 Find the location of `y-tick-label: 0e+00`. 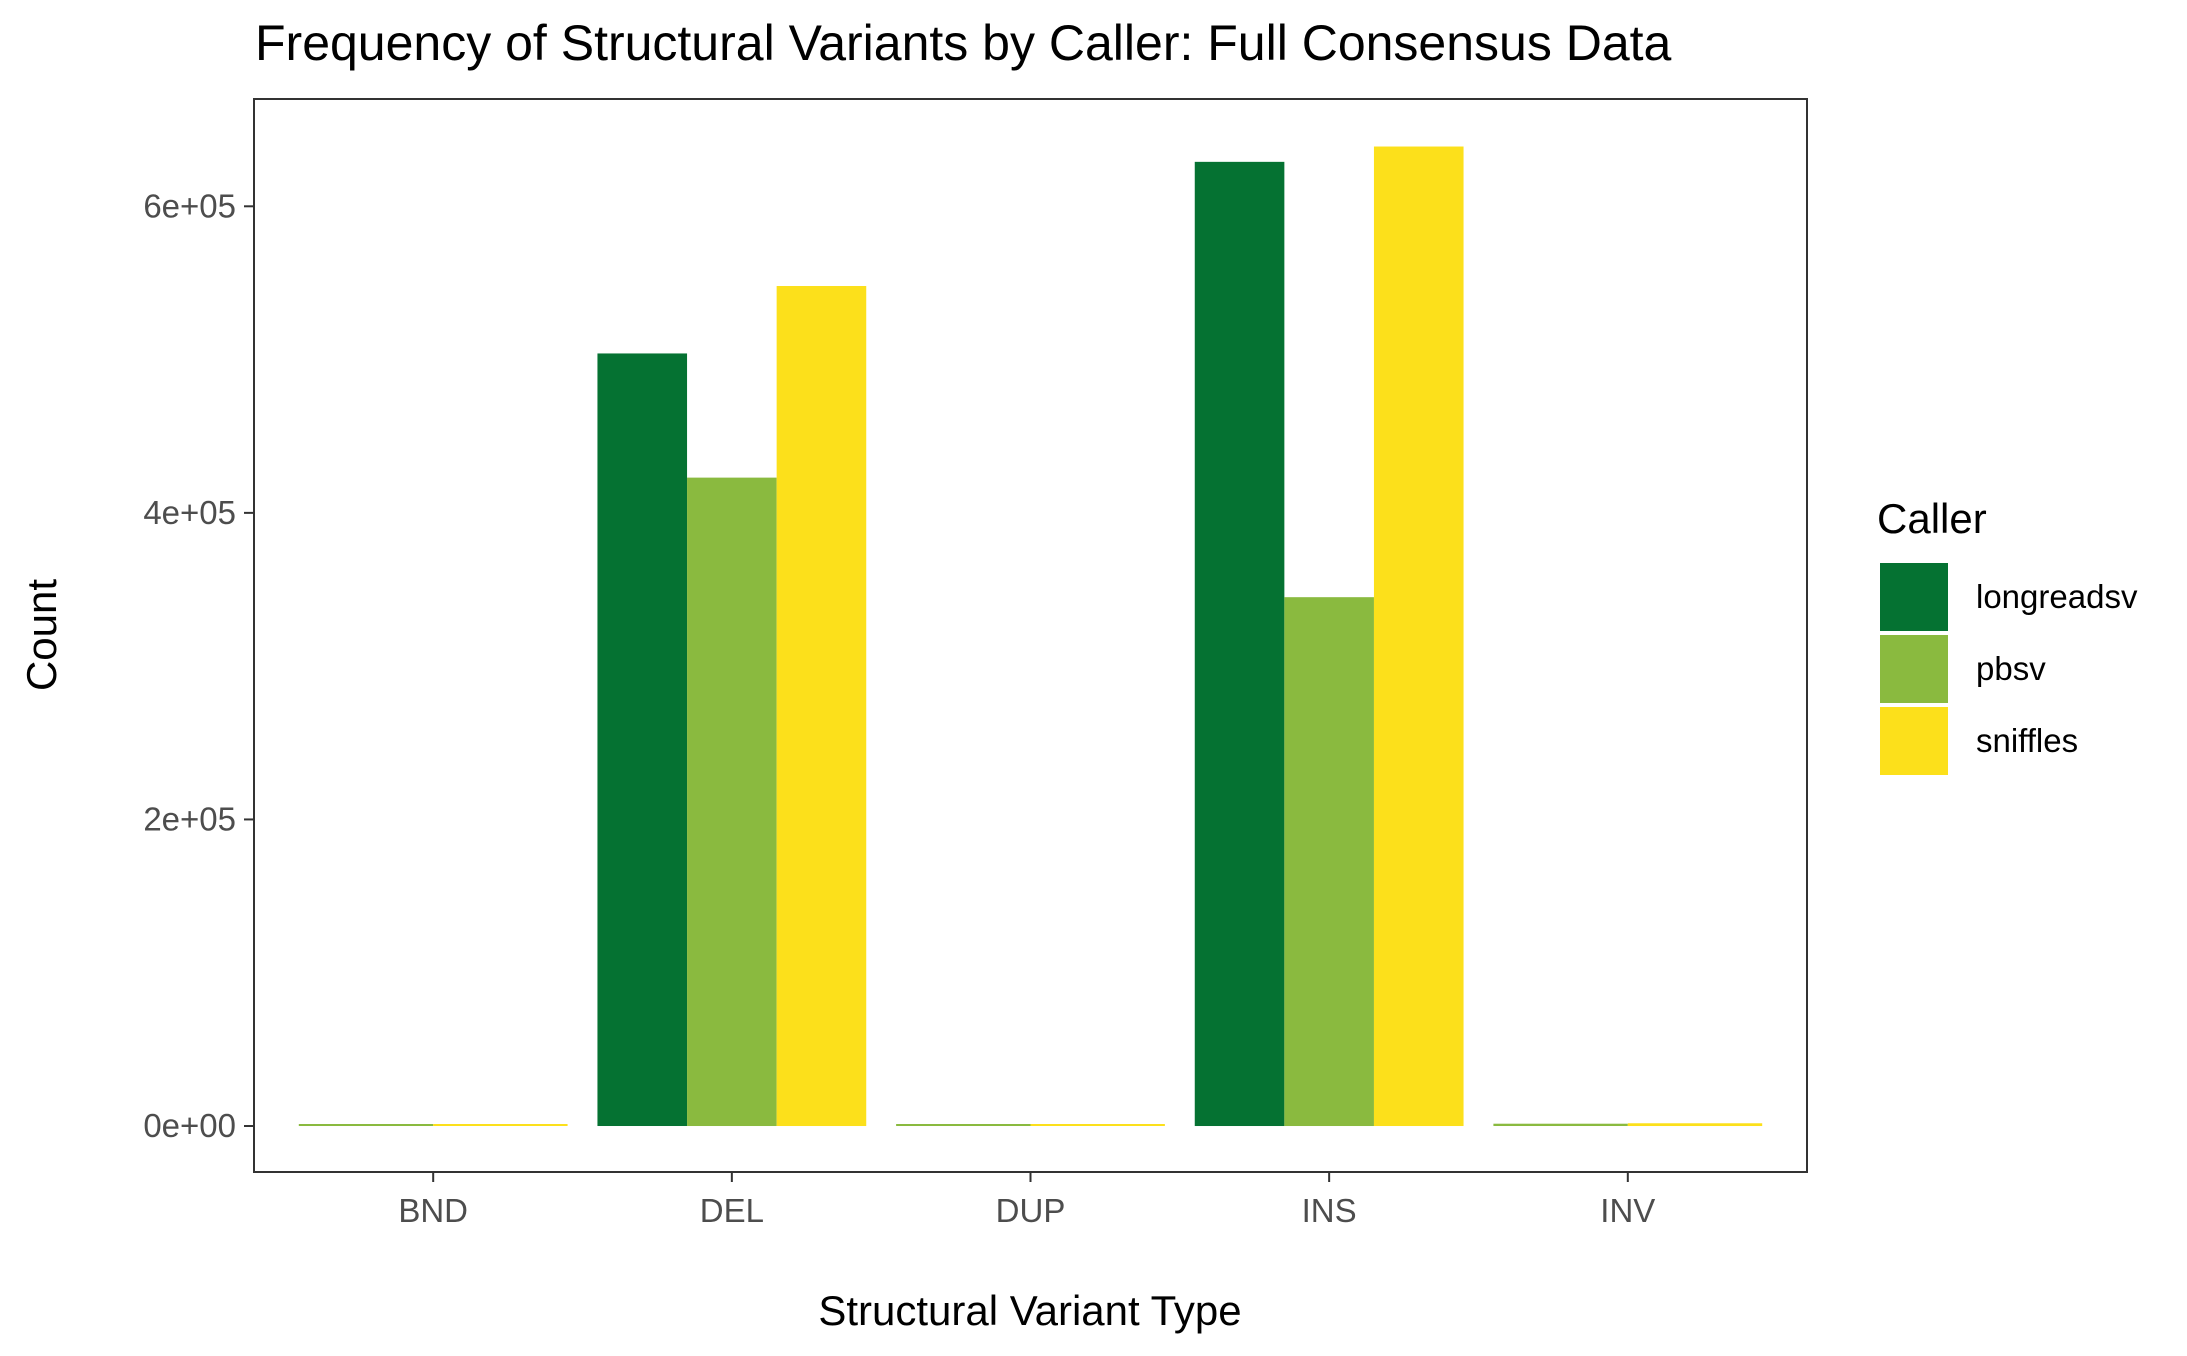

y-tick-label: 0e+00 is located at coordinates (189, 1125).